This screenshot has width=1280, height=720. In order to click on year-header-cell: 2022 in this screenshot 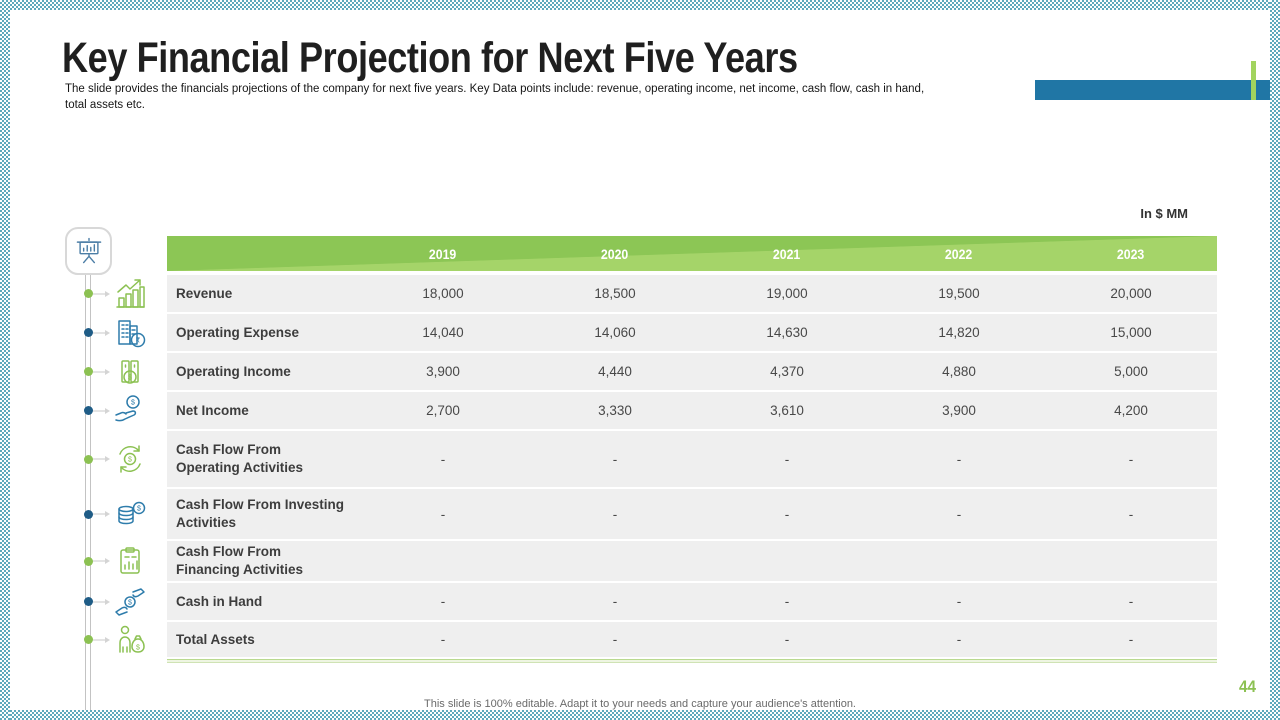, I will do `click(959, 253)`.